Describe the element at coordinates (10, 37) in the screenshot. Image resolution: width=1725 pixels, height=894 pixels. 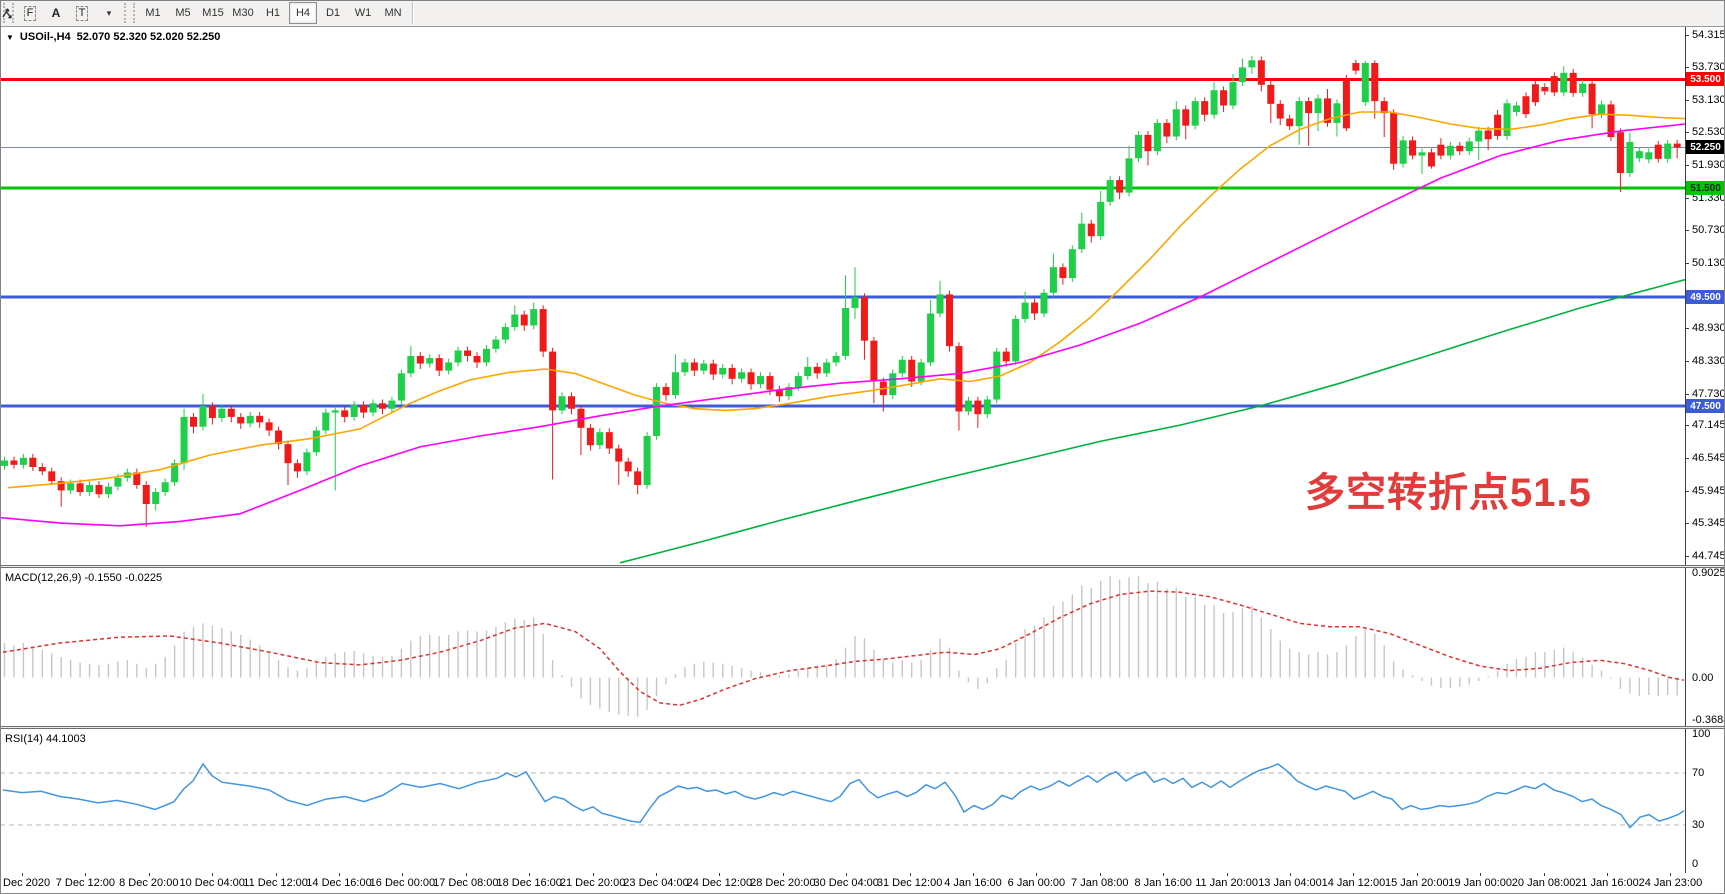
I see `chart-dropdown-icon: ▼` at that location.